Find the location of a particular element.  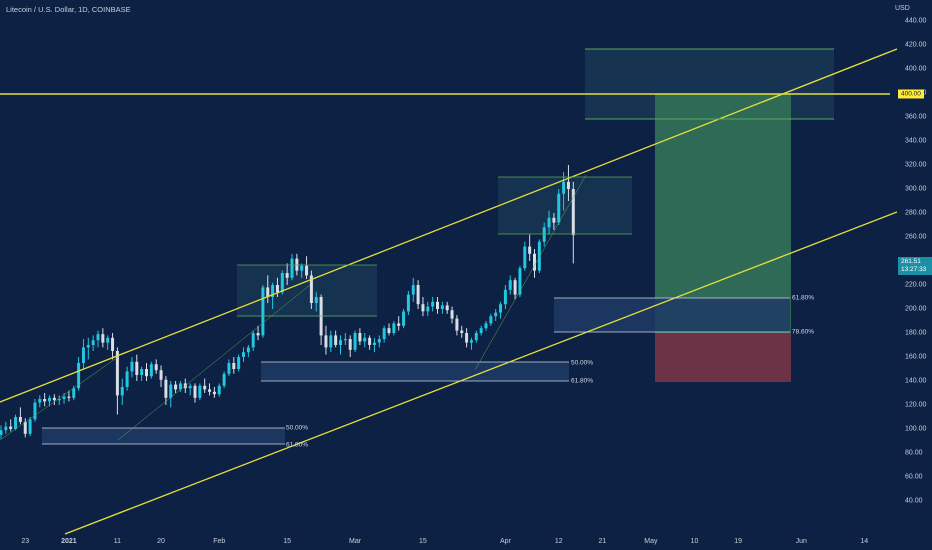

loss-zone is located at coordinates (723, 357).